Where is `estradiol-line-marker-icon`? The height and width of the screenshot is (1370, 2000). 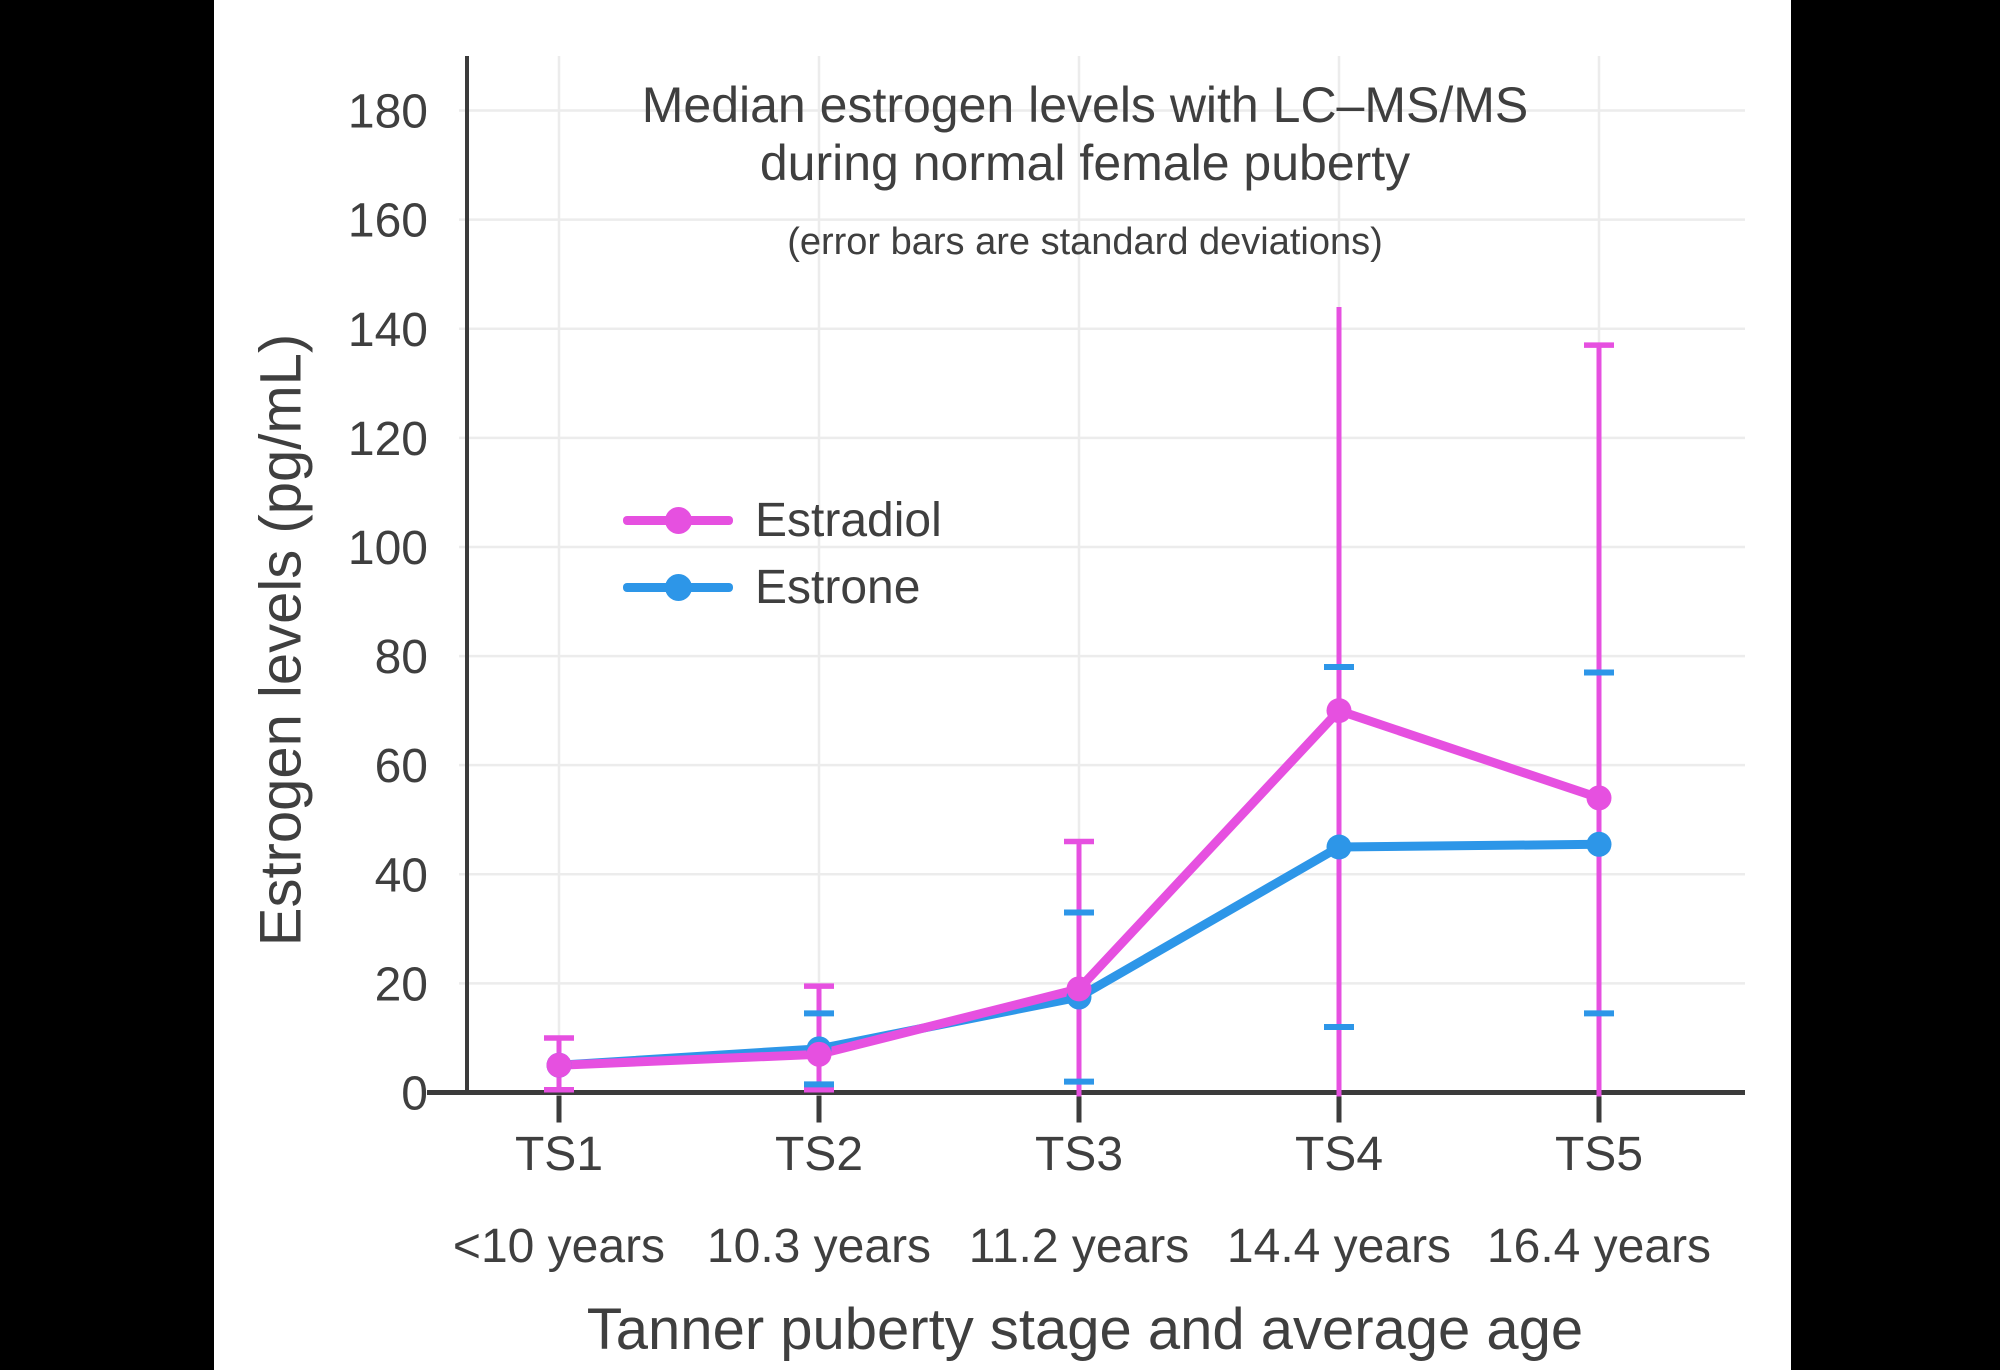 estradiol-line-marker-icon is located at coordinates (678, 521).